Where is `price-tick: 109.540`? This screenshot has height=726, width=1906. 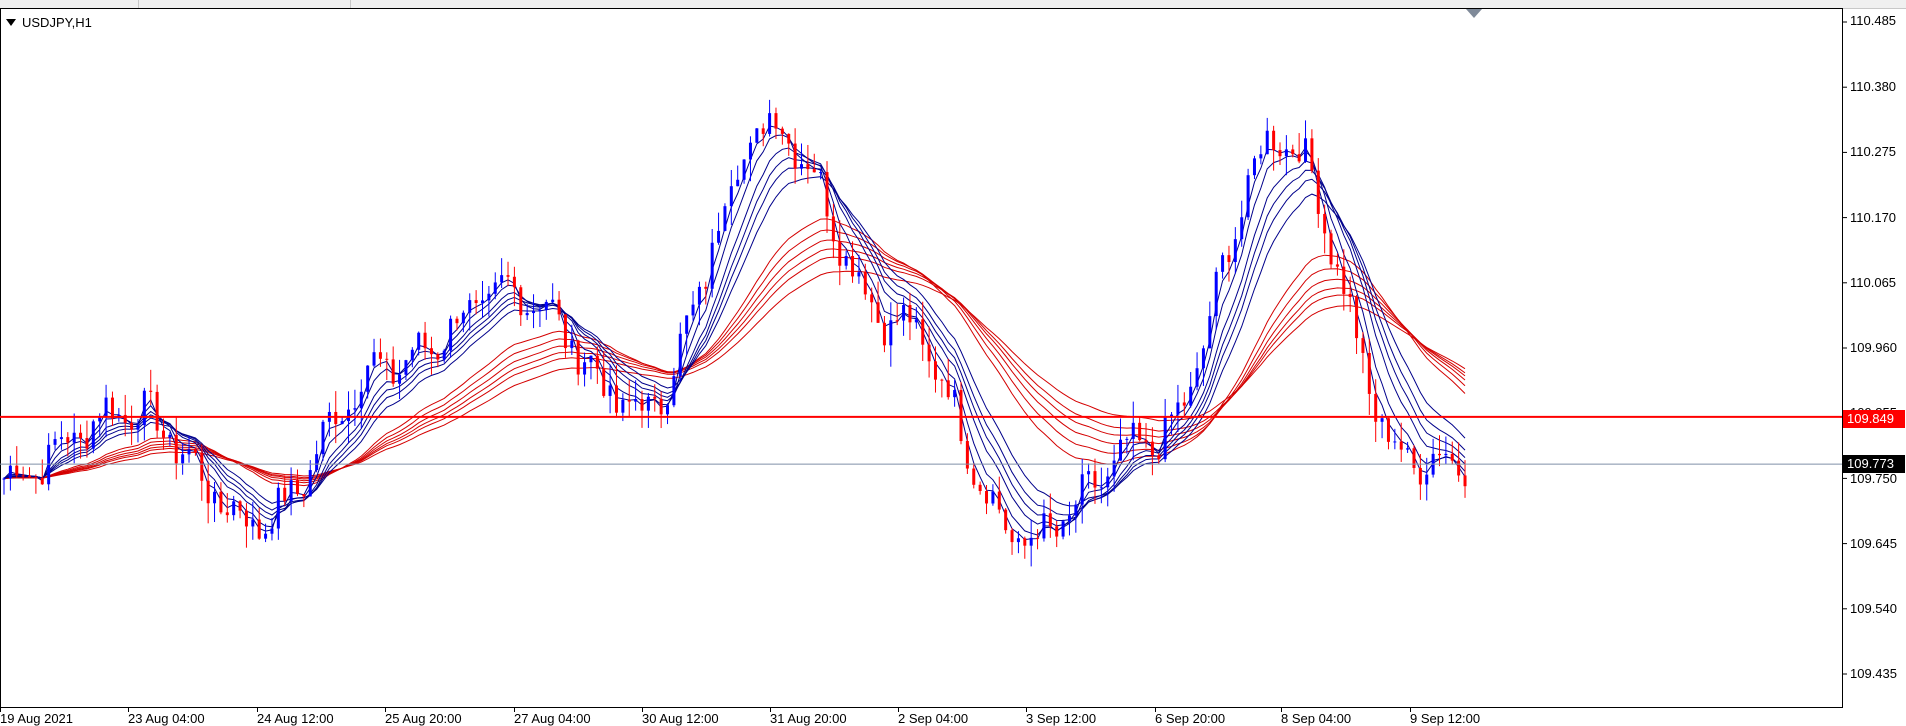
price-tick: 109.540 is located at coordinates (1873, 608).